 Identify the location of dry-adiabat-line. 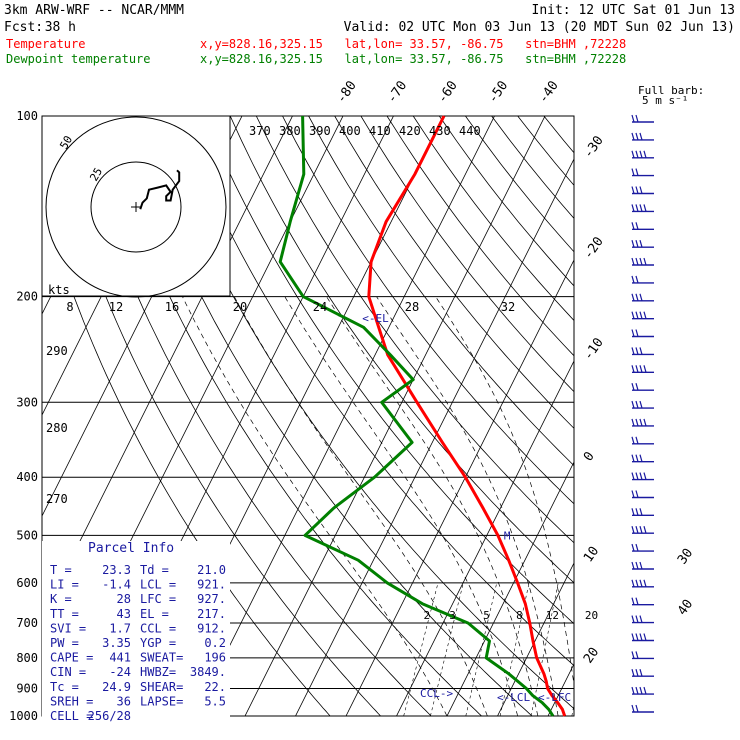
(506, 201).